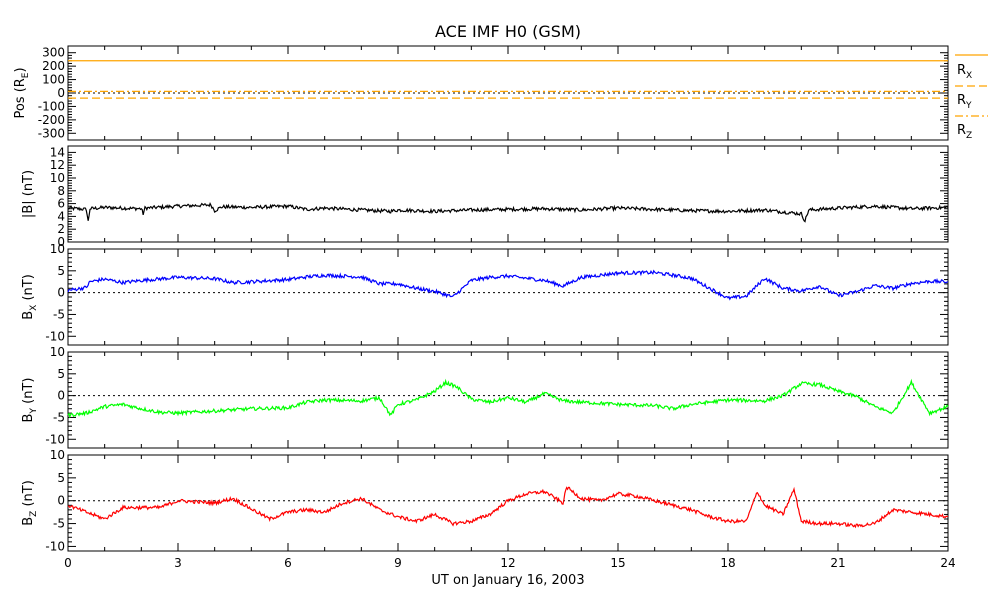 This screenshot has height=600, width=993. I want to click on x-tick-label: 12, so click(507, 563).